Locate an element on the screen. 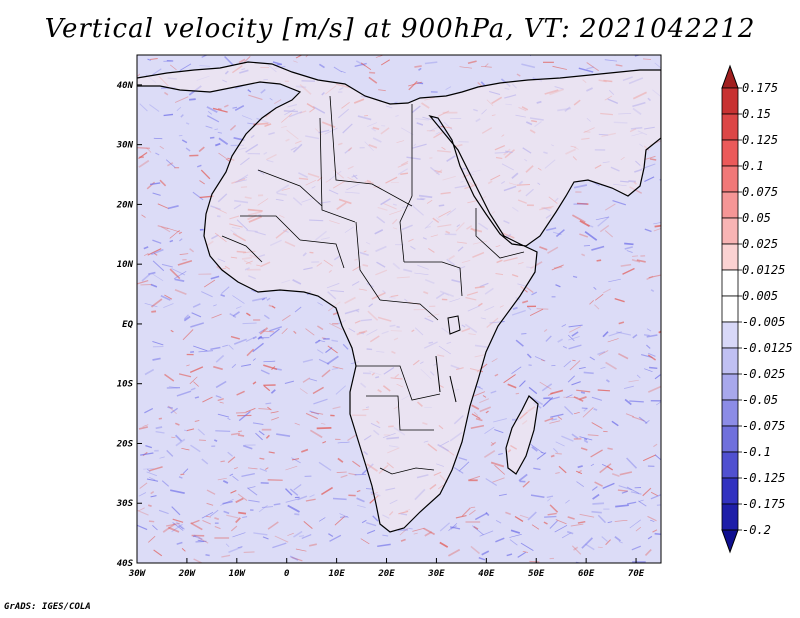 This screenshot has width=800, height=618. x-tick-label: 70E is located at coordinates (636, 574).